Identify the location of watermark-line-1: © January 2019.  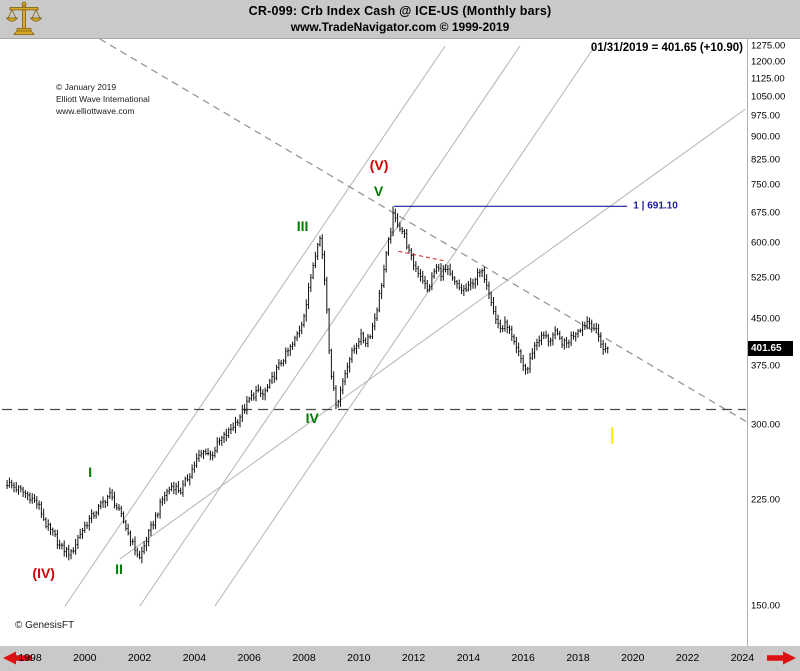
(86, 87).